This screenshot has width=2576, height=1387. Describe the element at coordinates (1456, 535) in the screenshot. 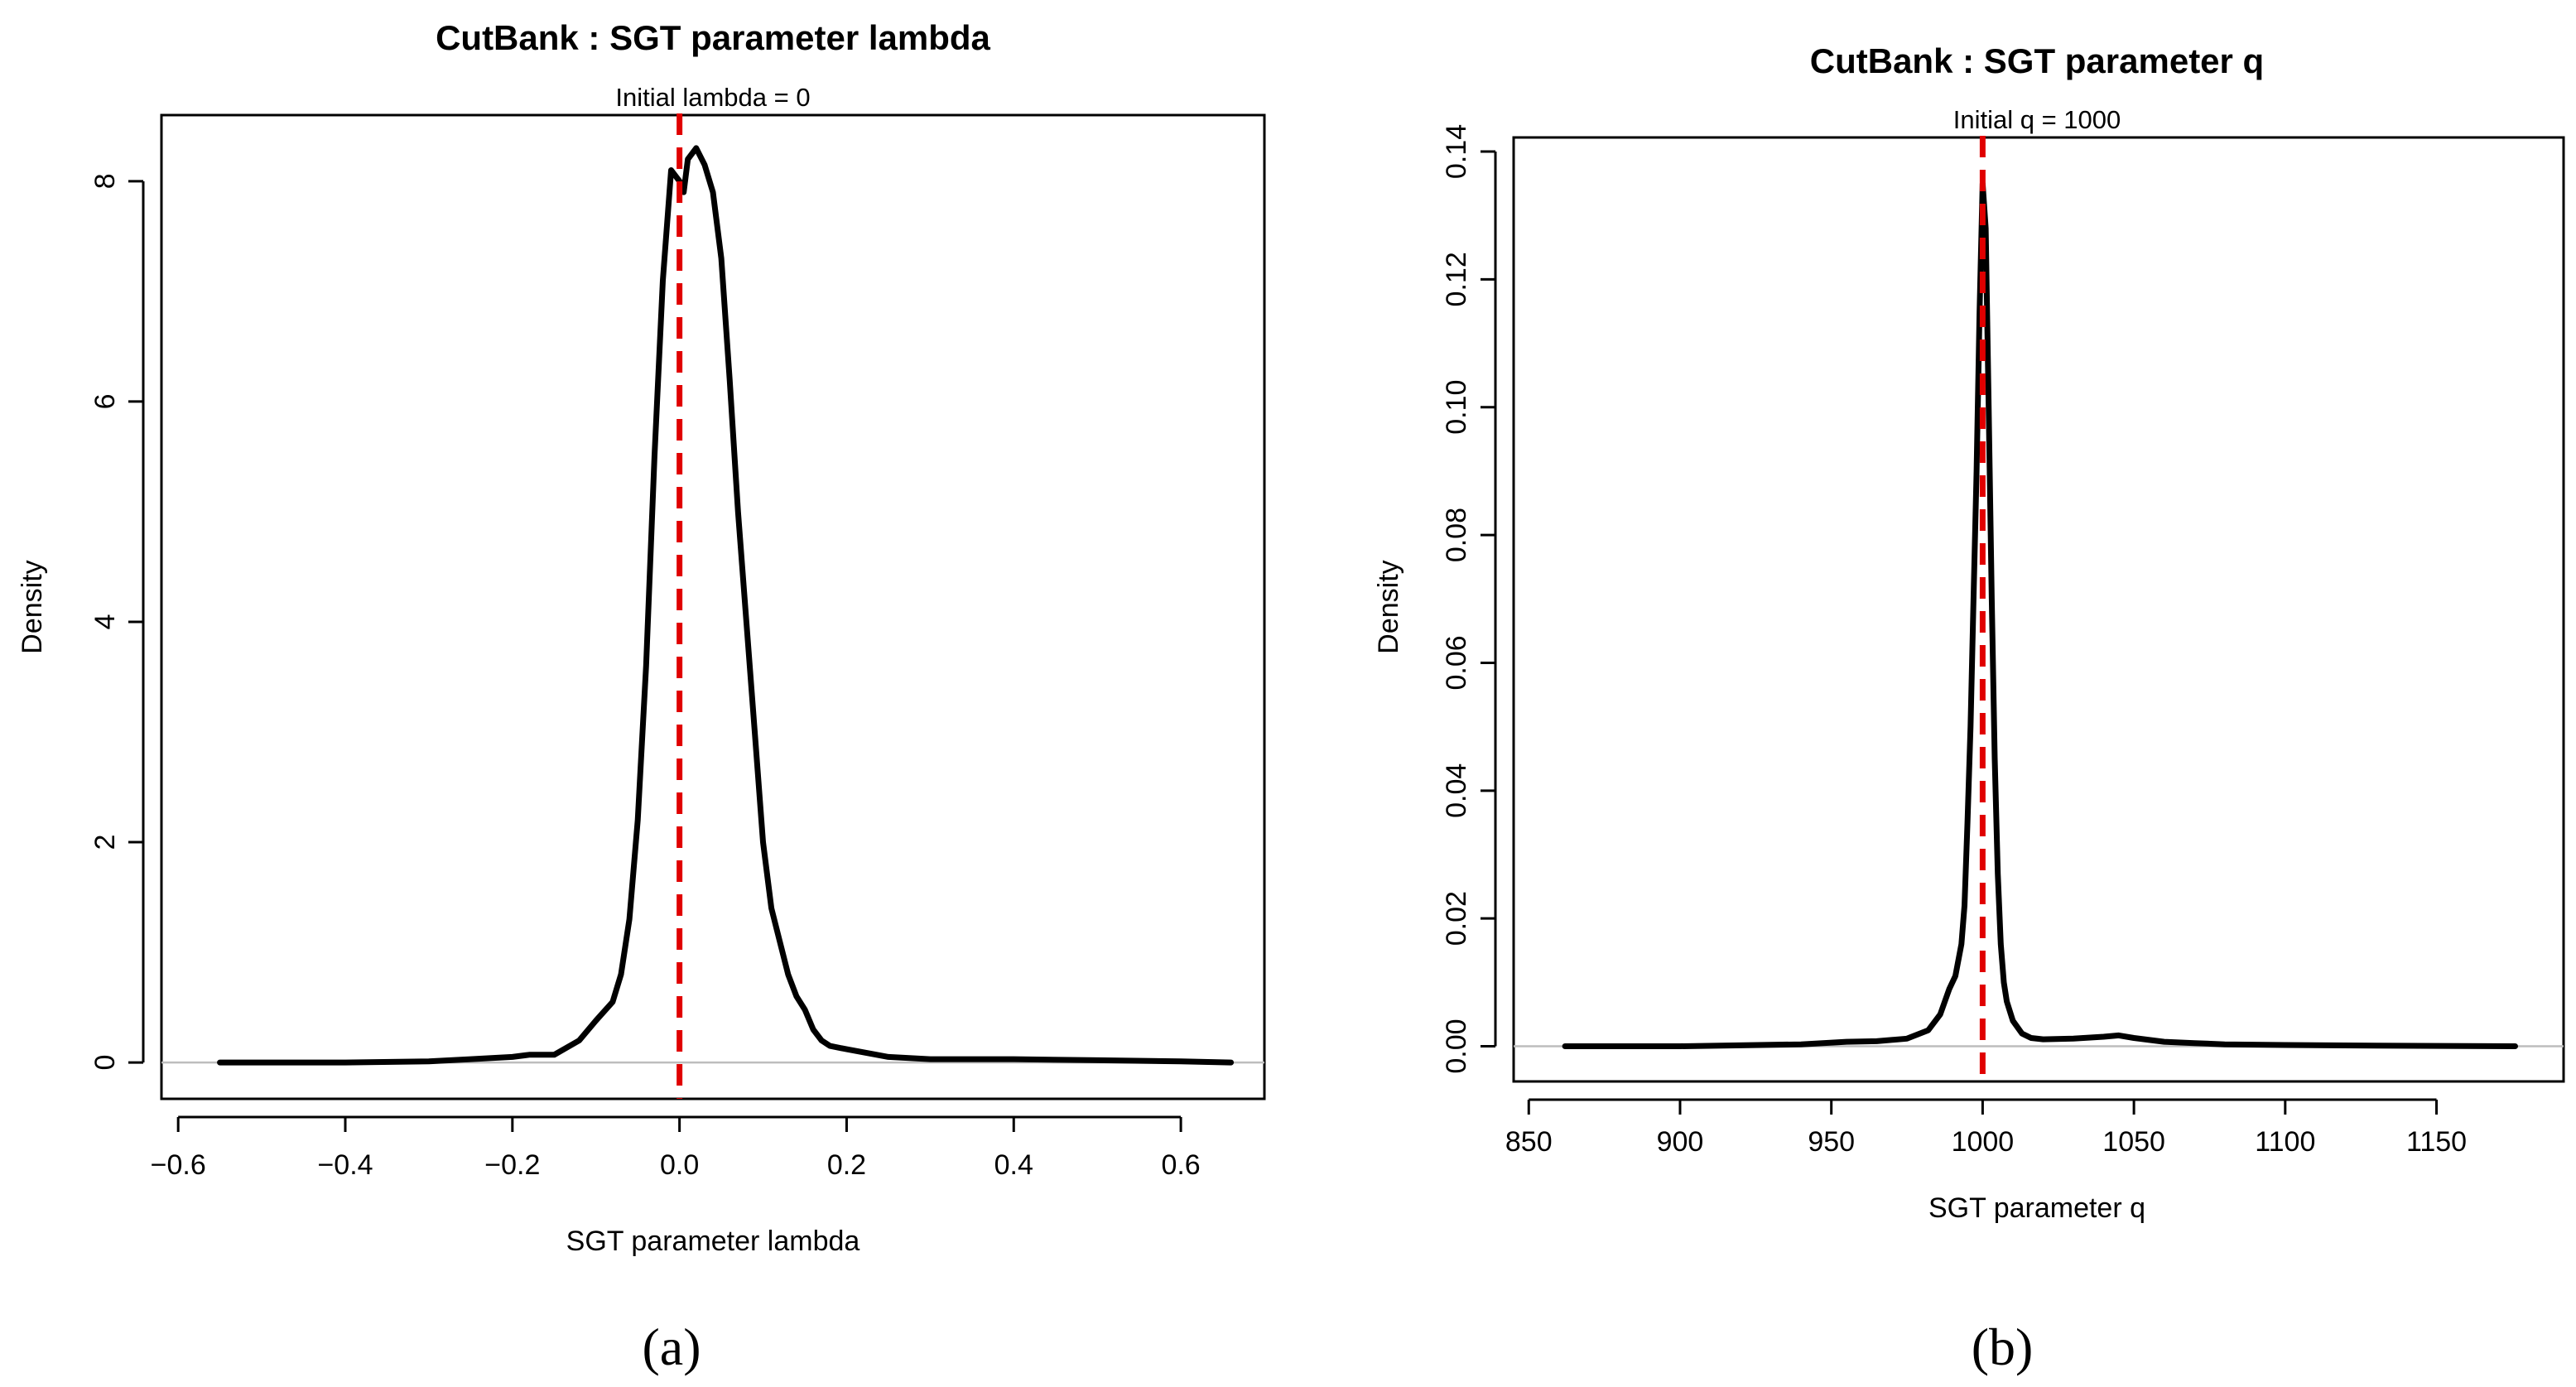

I see `panel-b-y-tick-label: 0.08` at that location.